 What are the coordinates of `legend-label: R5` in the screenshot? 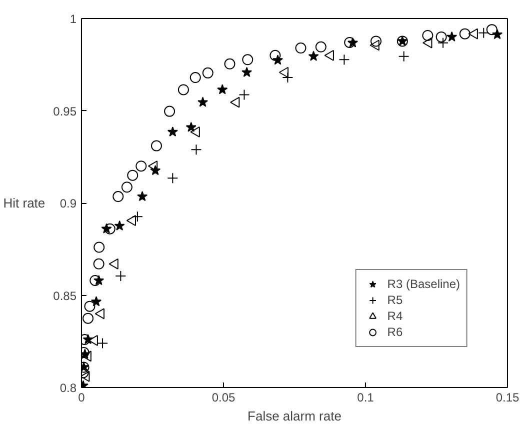 It's located at (395, 300).